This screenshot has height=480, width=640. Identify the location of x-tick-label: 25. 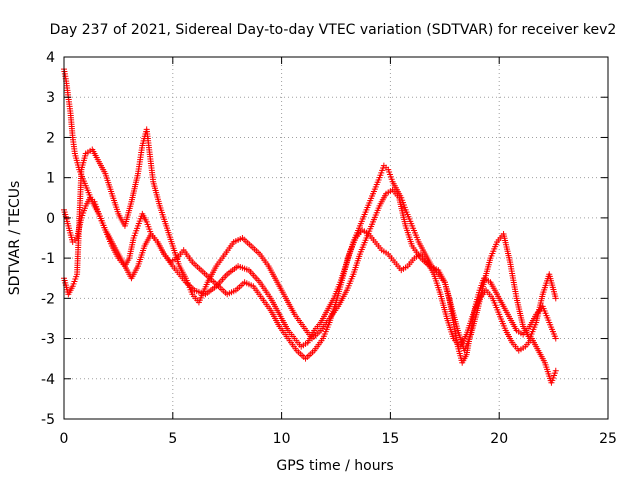
(608, 439).